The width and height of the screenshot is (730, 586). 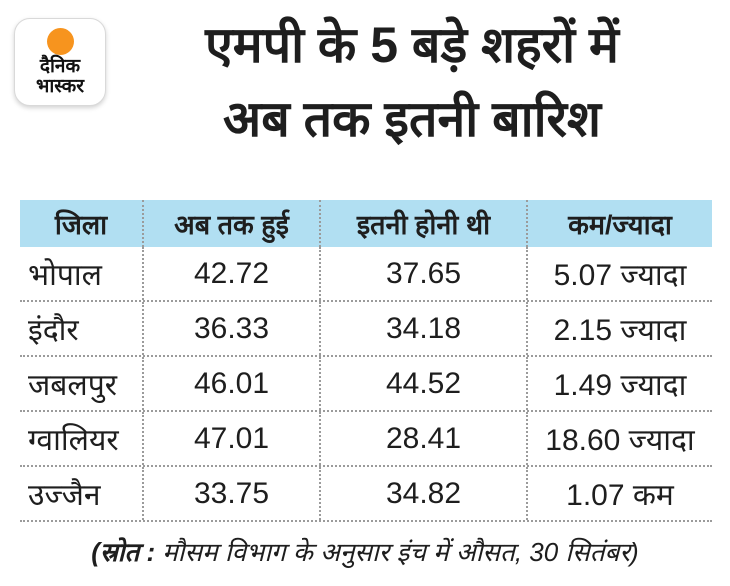 What do you see at coordinates (619, 273) in the screenshot?
I see `difference-cell: 5.07 ज्यादा` at bounding box center [619, 273].